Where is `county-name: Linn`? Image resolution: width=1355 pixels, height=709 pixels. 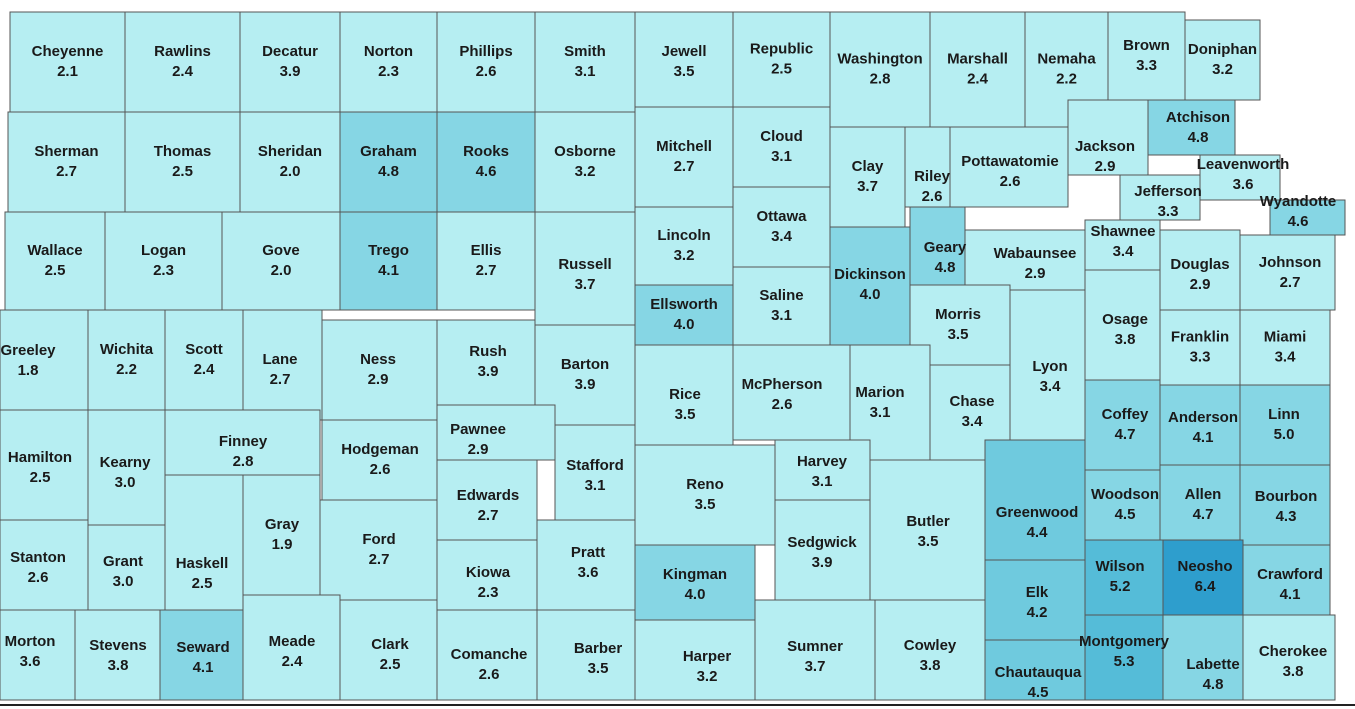 county-name: Linn is located at coordinates (1284, 414).